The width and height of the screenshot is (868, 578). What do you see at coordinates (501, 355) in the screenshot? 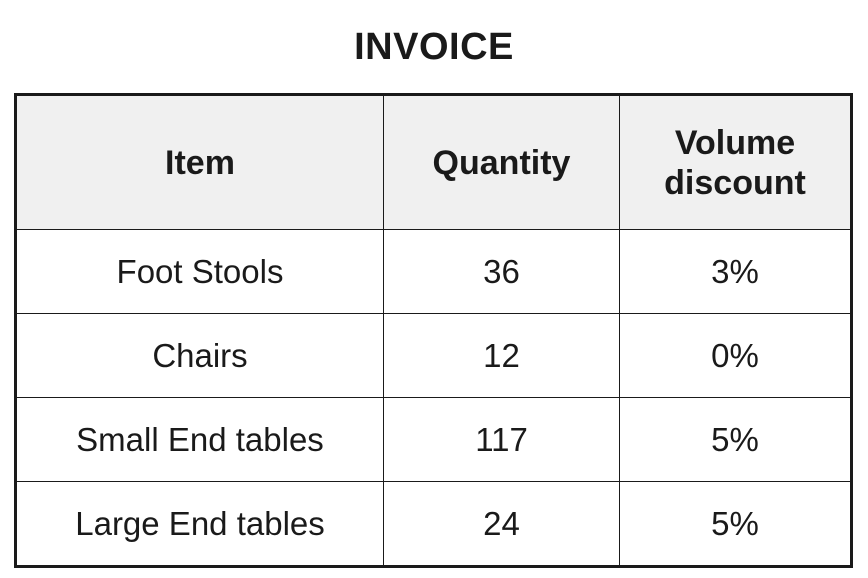
I see `cell-quantity: 12` at bounding box center [501, 355].